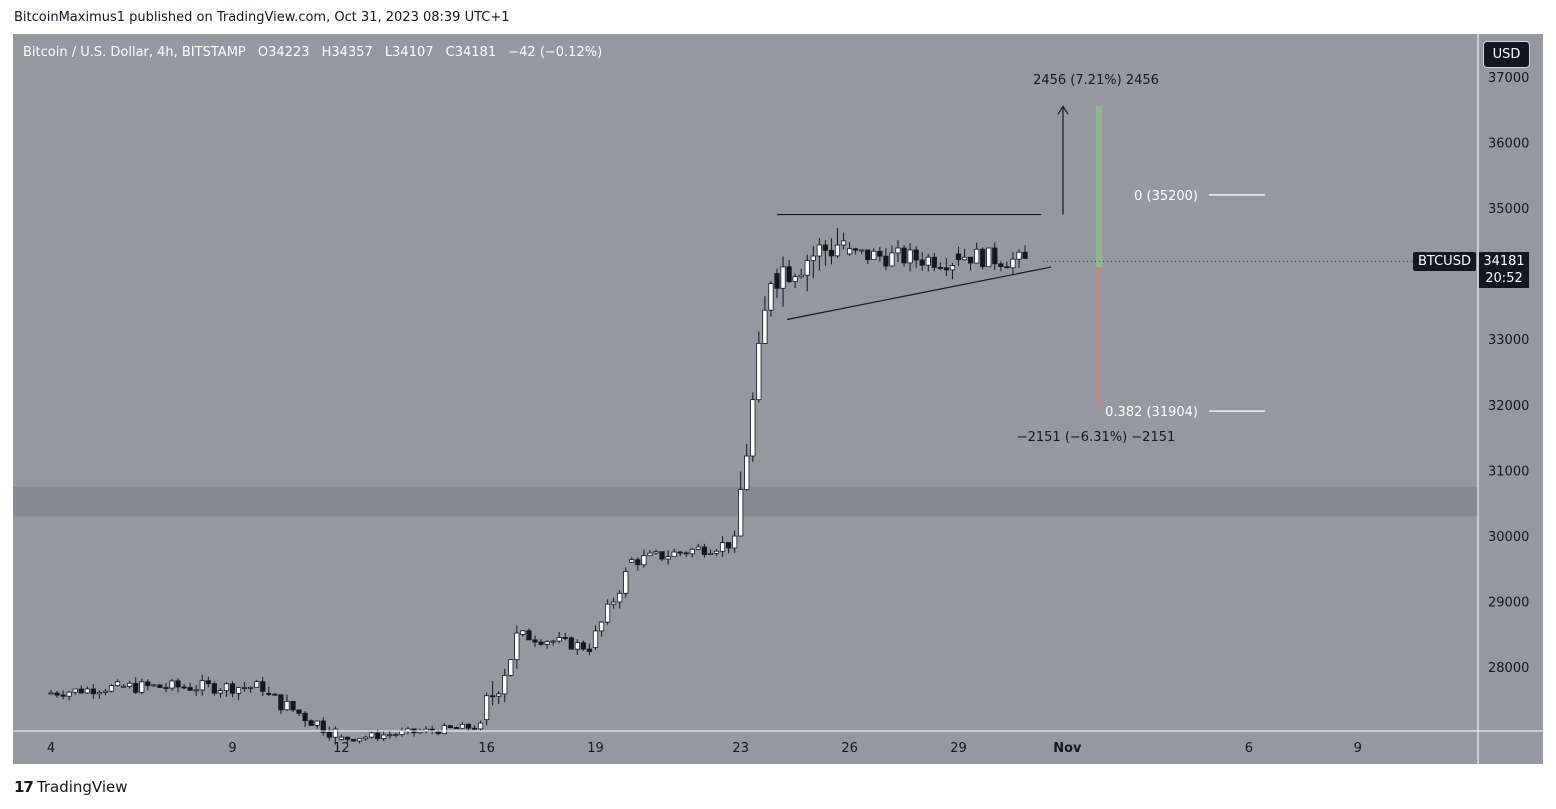 The width and height of the screenshot is (1556, 809). What do you see at coordinates (1508, 471) in the screenshot?
I see `price-tick-label: 31000` at bounding box center [1508, 471].